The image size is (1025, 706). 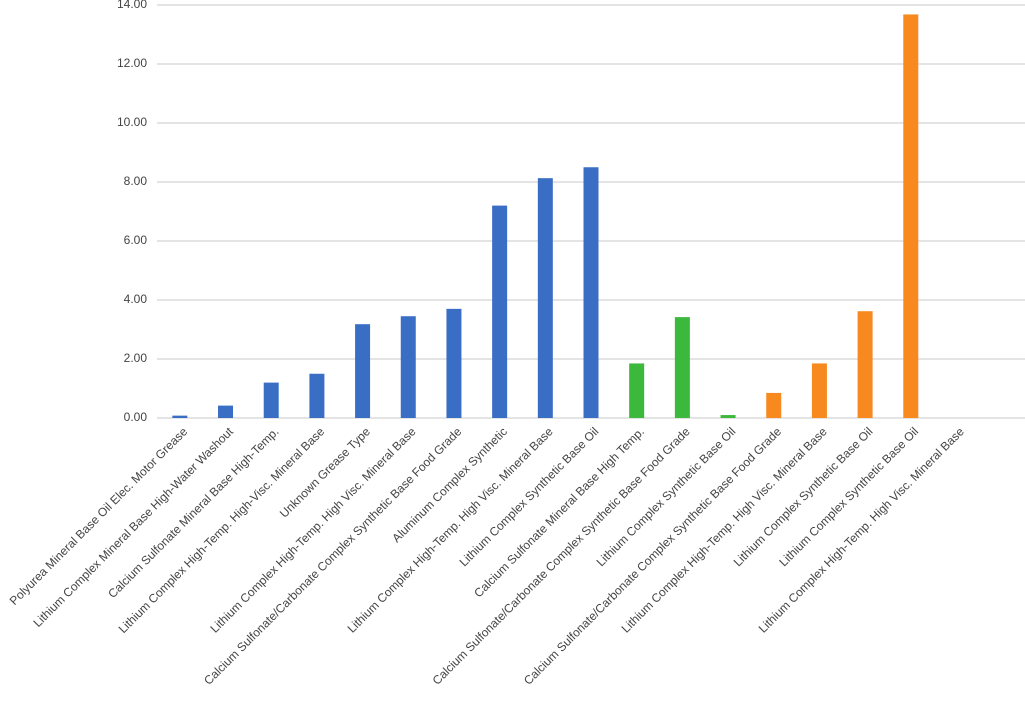 What do you see at coordinates (136, 417) in the screenshot?
I see `y-tick-label: 0.00` at bounding box center [136, 417].